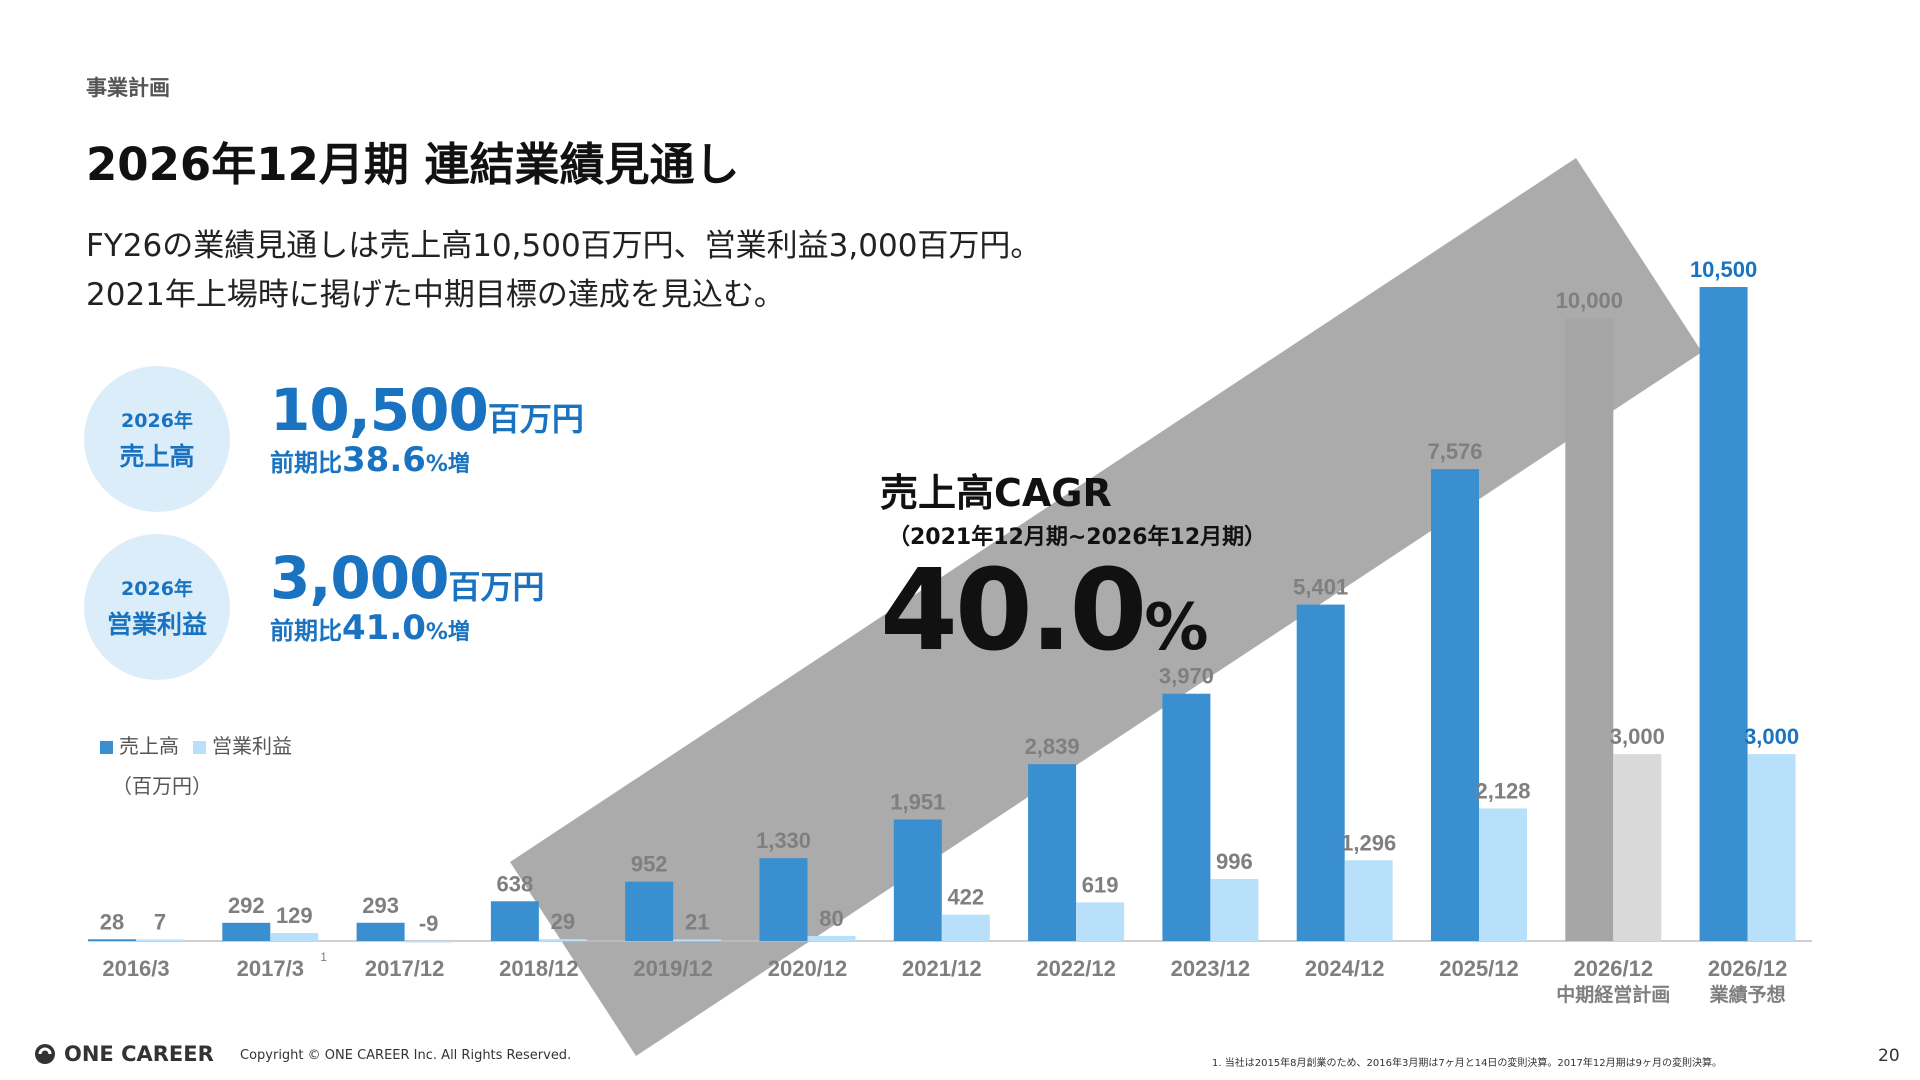 The image size is (1920, 1080). What do you see at coordinates (1211, 968) in the screenshot?
I see `category-label-8: 2023/12` at bounding box center [1211, 968].